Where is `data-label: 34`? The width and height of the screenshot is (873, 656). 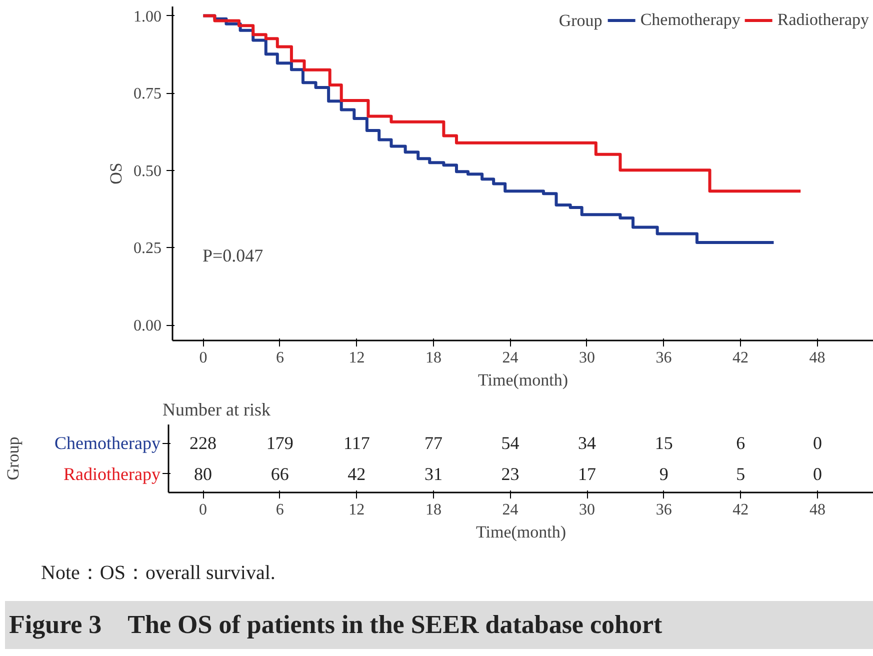
data-label: 34 is located at coordinates (587, 443).